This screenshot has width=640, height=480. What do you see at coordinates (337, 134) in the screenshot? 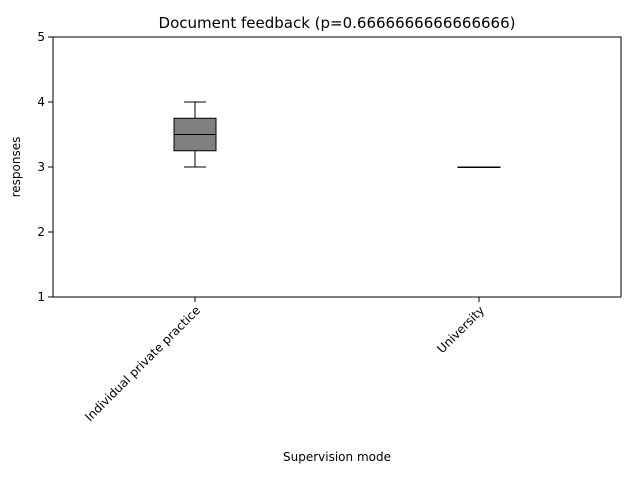
I see `box-series` at bounding box center [337, 134].